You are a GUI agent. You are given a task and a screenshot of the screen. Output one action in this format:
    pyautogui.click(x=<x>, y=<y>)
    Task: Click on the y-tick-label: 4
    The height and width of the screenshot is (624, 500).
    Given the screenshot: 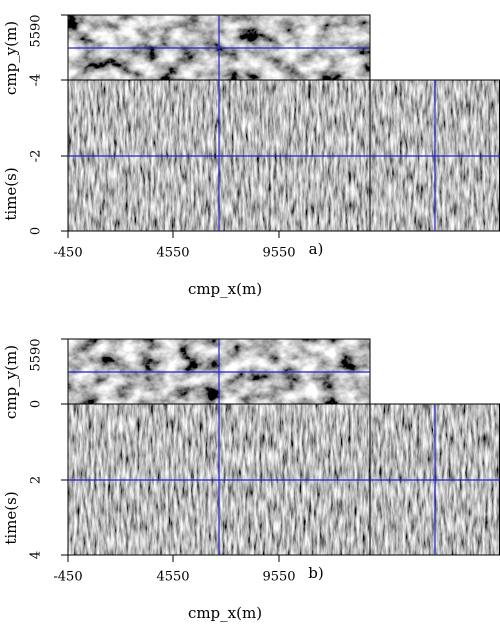 What is the action you would take?
    pyautogui.click(x=36, y=555)
    